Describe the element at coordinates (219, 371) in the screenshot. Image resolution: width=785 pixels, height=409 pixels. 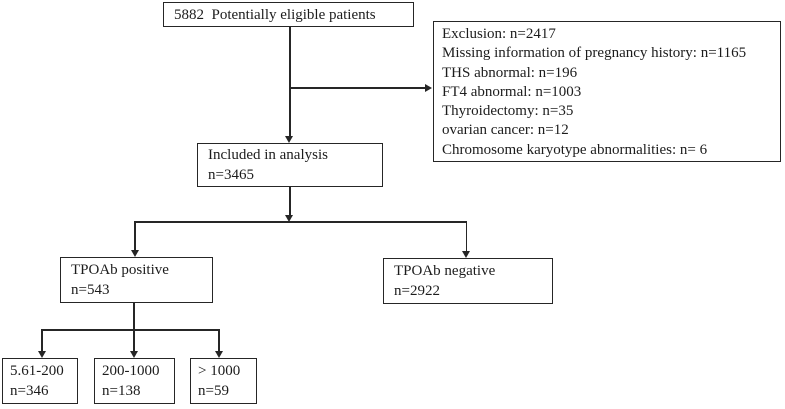
I see `range-high-label: > 1000` at that location.